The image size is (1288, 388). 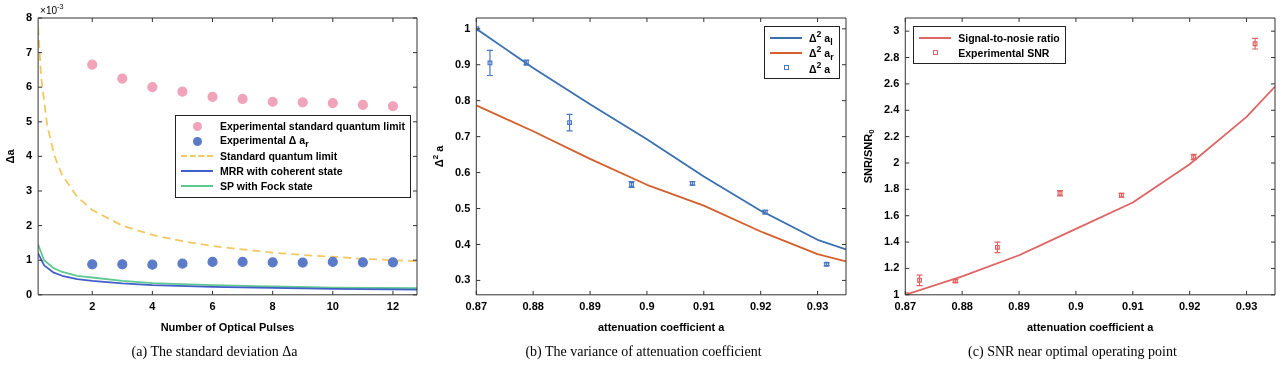 What do you see at coordinates (891, 214) in the screenshot?
I see `y-tick-label: 1.6` at bounding box center [891, 214].